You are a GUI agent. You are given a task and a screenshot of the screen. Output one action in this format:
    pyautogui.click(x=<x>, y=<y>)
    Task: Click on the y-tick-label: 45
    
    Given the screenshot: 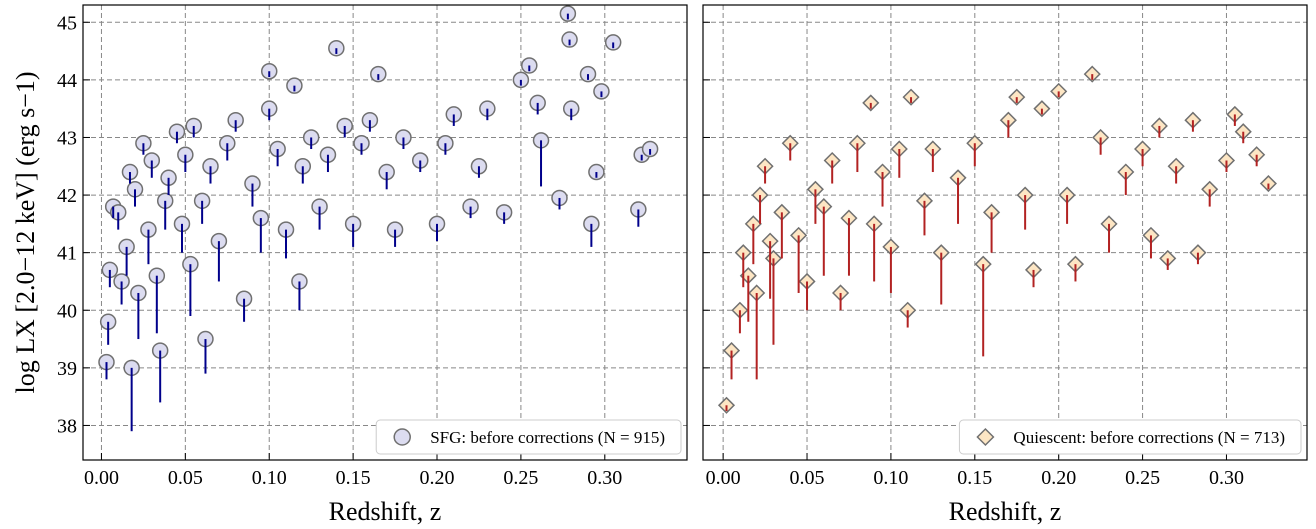 What is the action you would take?
    pyautogui.click(x=67, y=23)
    